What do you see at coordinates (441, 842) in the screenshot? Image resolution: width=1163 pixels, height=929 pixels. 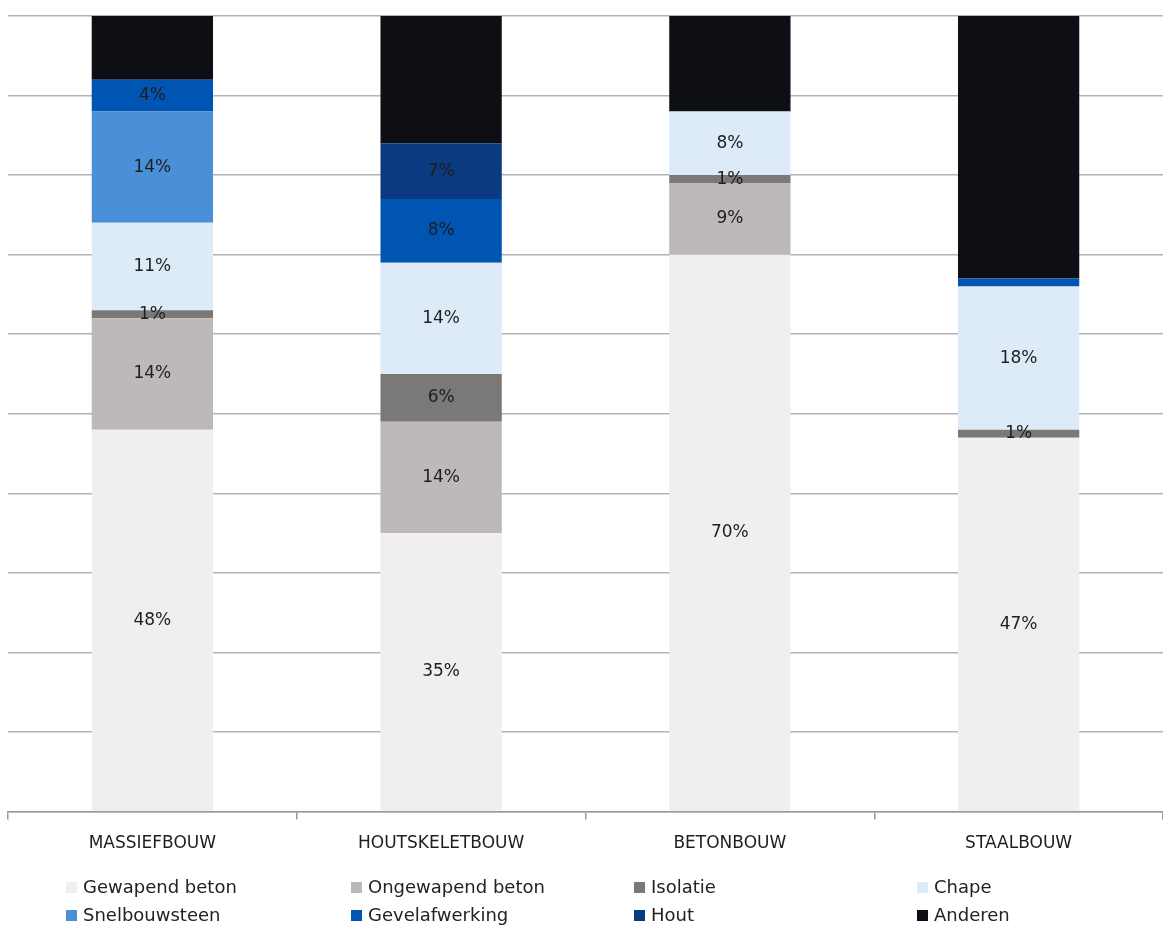 I see `x-tick-label: HOUTSKELETBOUW` at bounding box center [441, 842].